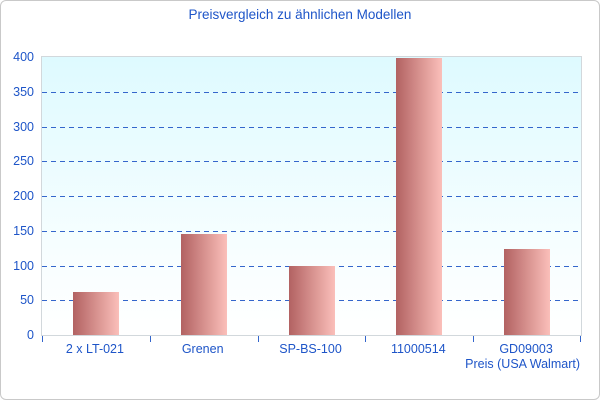  Describe the element at coordinates (23, 161) in the screenshot. I see `y-tick-label: 250` at that location.